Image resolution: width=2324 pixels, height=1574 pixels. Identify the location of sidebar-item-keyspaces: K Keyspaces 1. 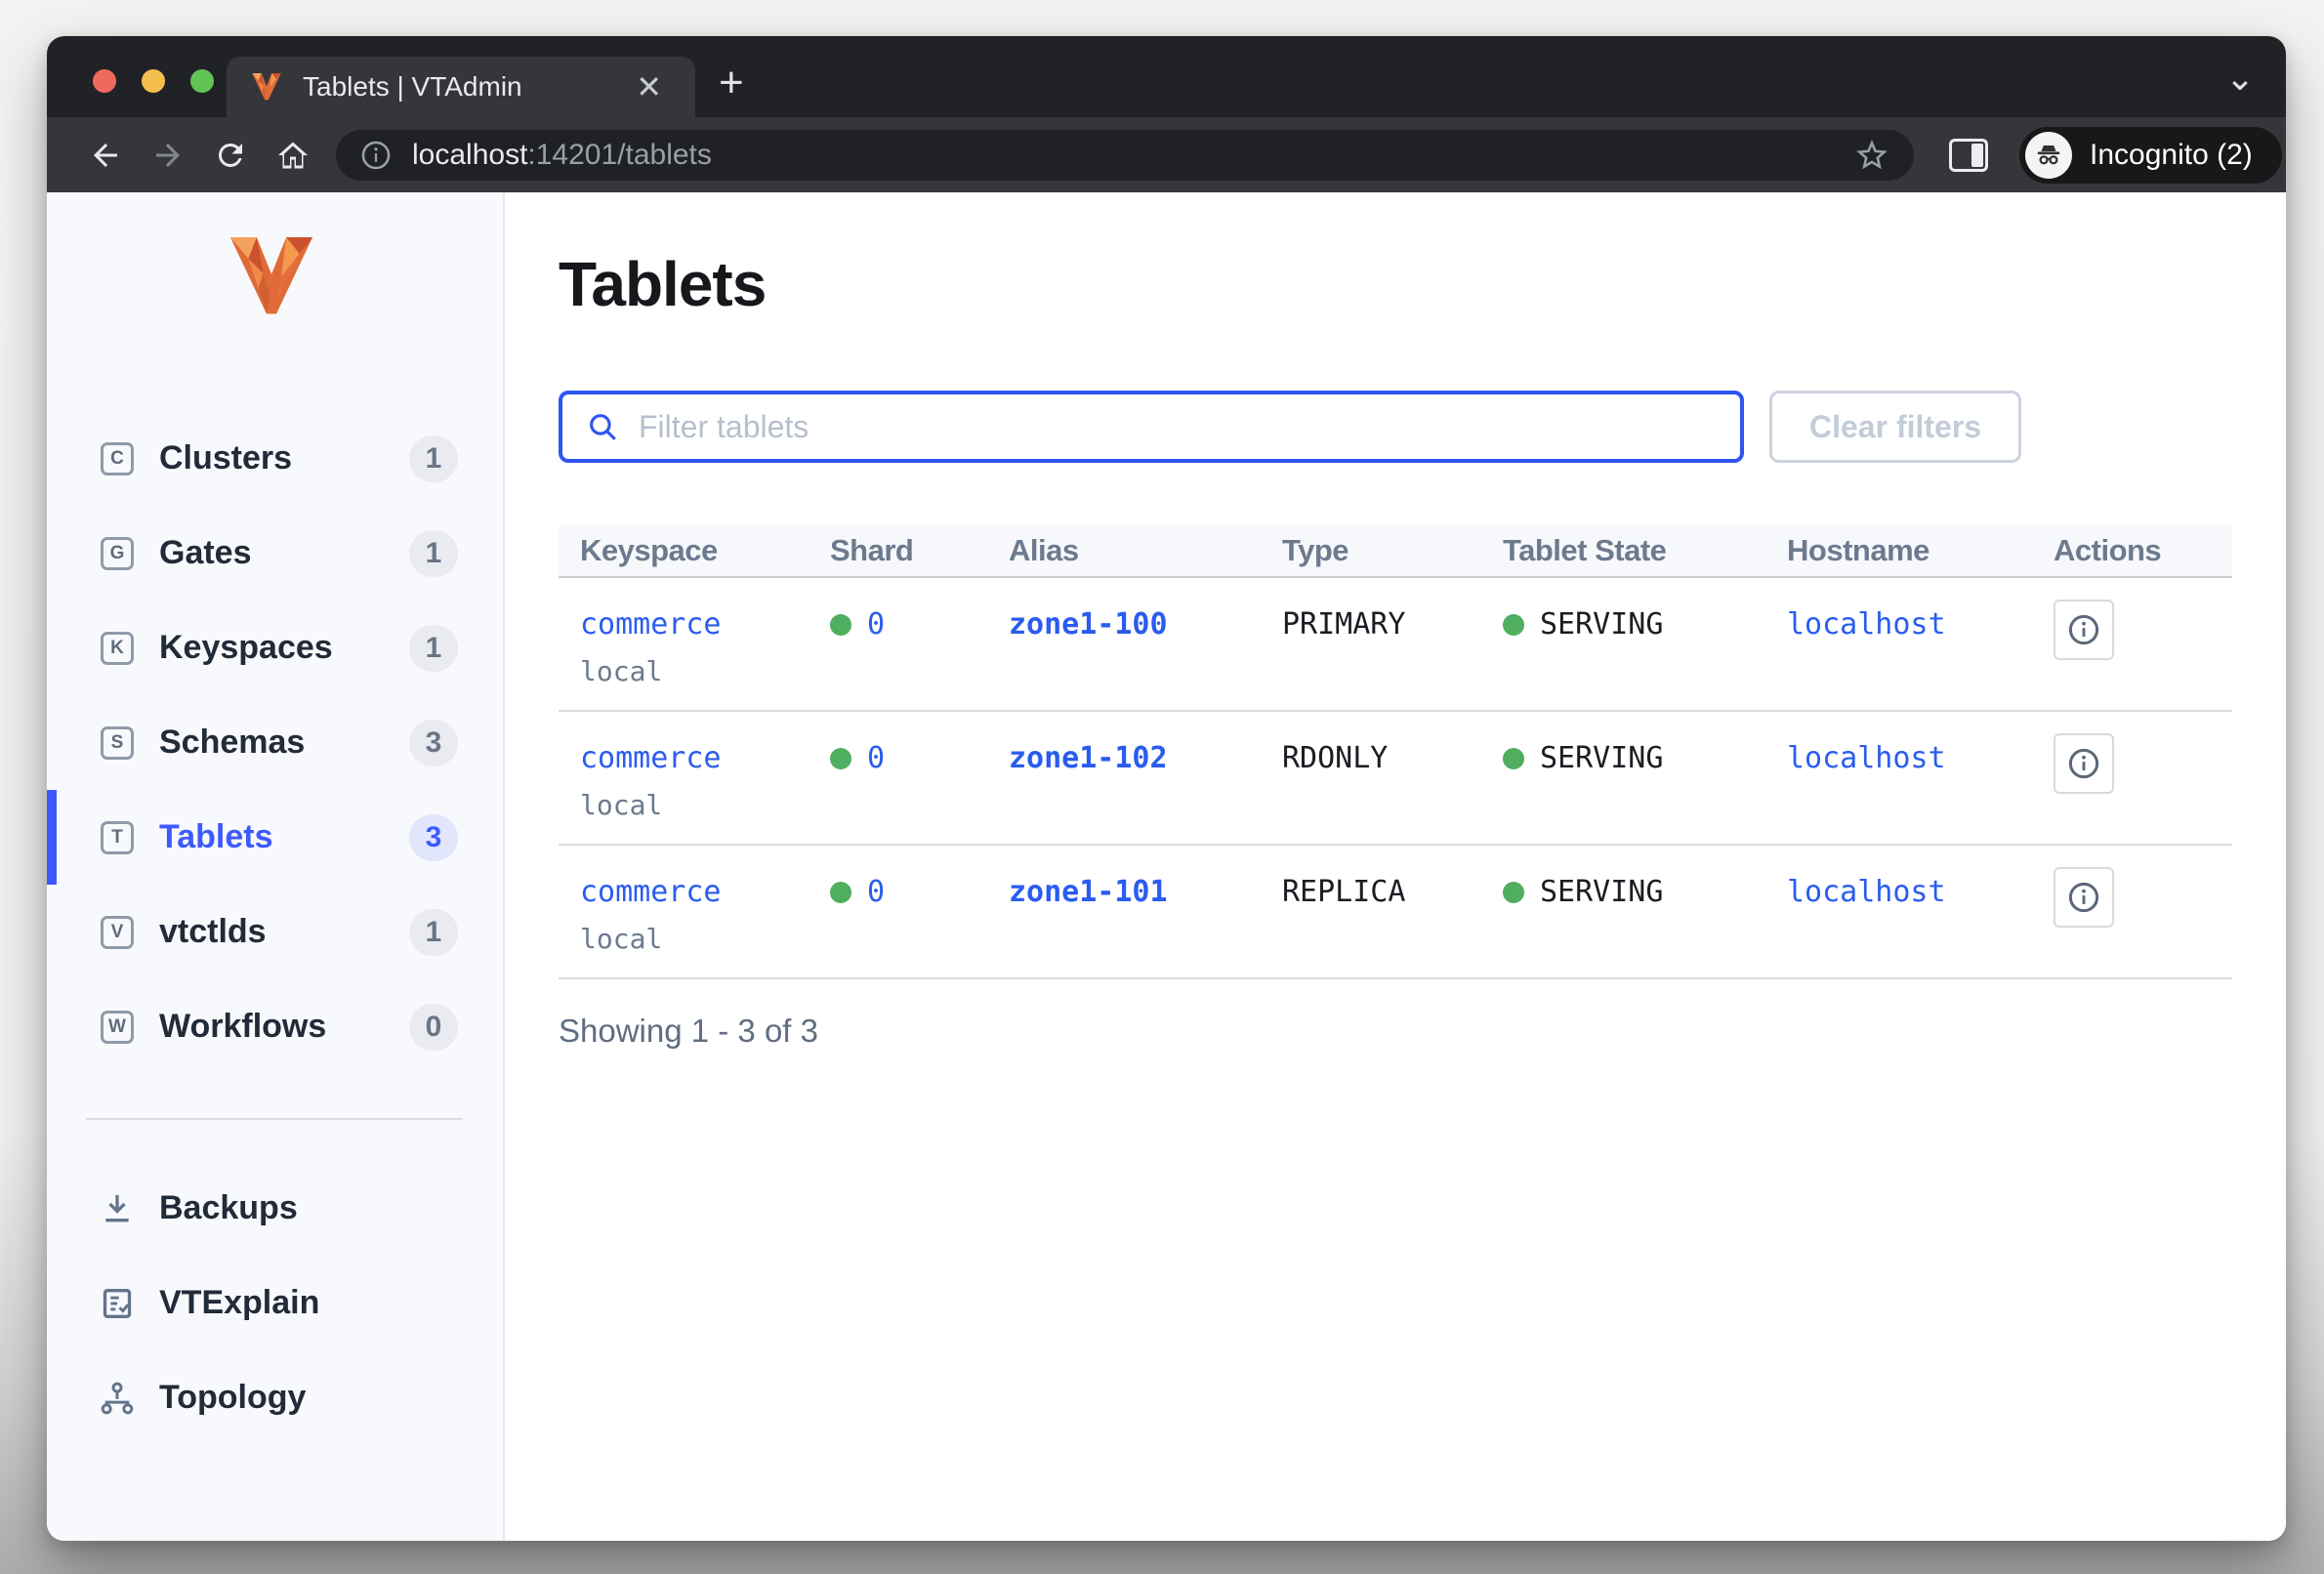
(275, 648).